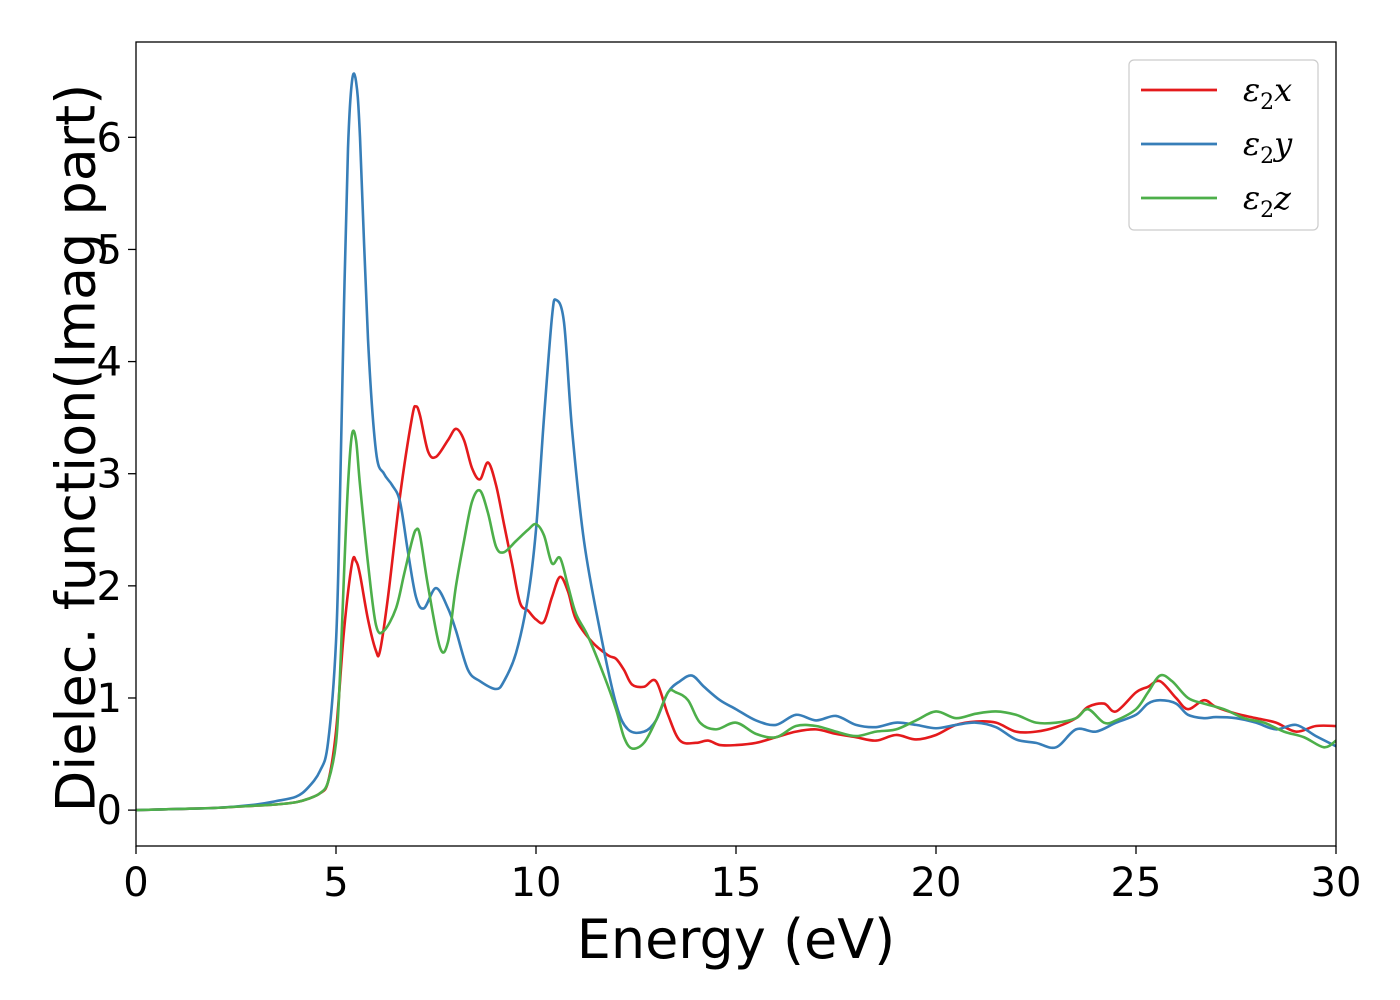  What do you see at coordinates (109, 475) in the screenshot?
I see `y-tick-label: 3` at bounding box center [109, 475].